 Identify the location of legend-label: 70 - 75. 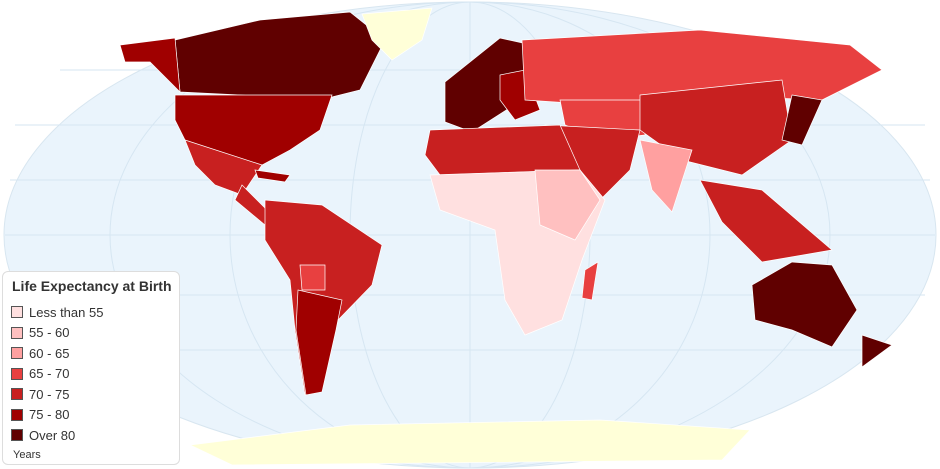
(49, 394).